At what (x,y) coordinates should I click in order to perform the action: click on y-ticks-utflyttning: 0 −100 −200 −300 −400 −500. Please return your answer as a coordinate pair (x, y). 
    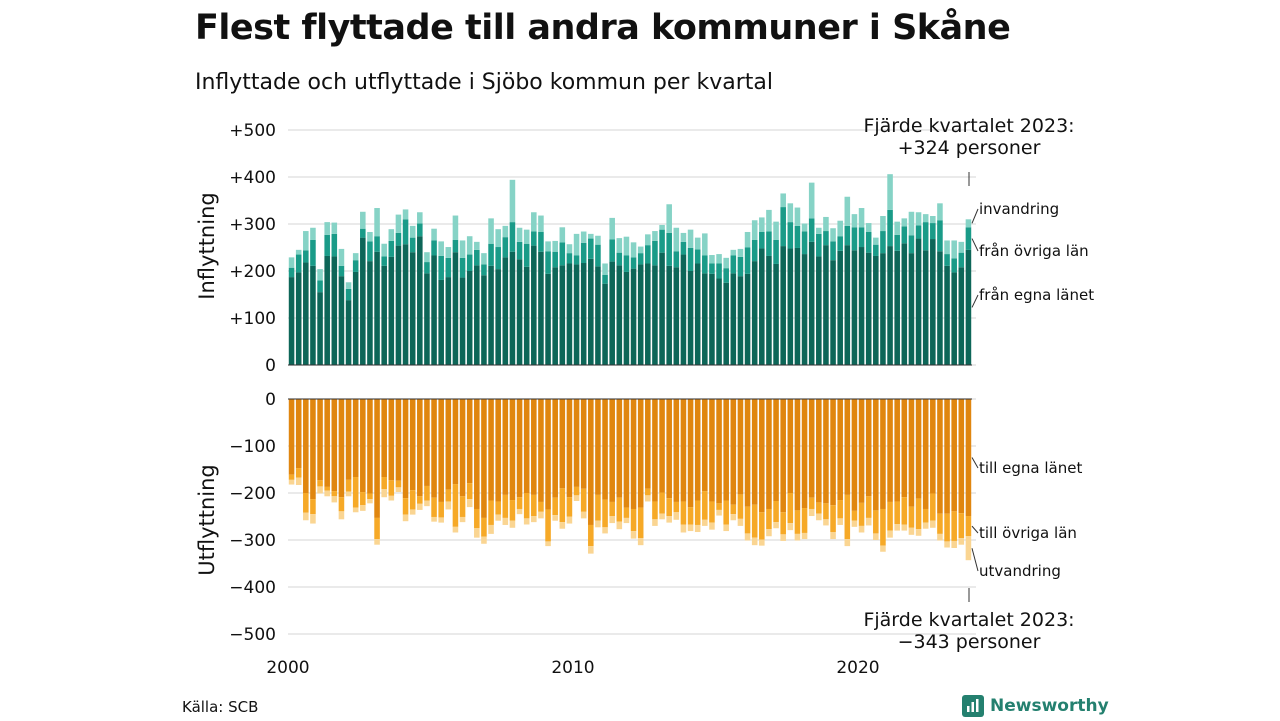
    Looking at the image, I should click on (252, 517).